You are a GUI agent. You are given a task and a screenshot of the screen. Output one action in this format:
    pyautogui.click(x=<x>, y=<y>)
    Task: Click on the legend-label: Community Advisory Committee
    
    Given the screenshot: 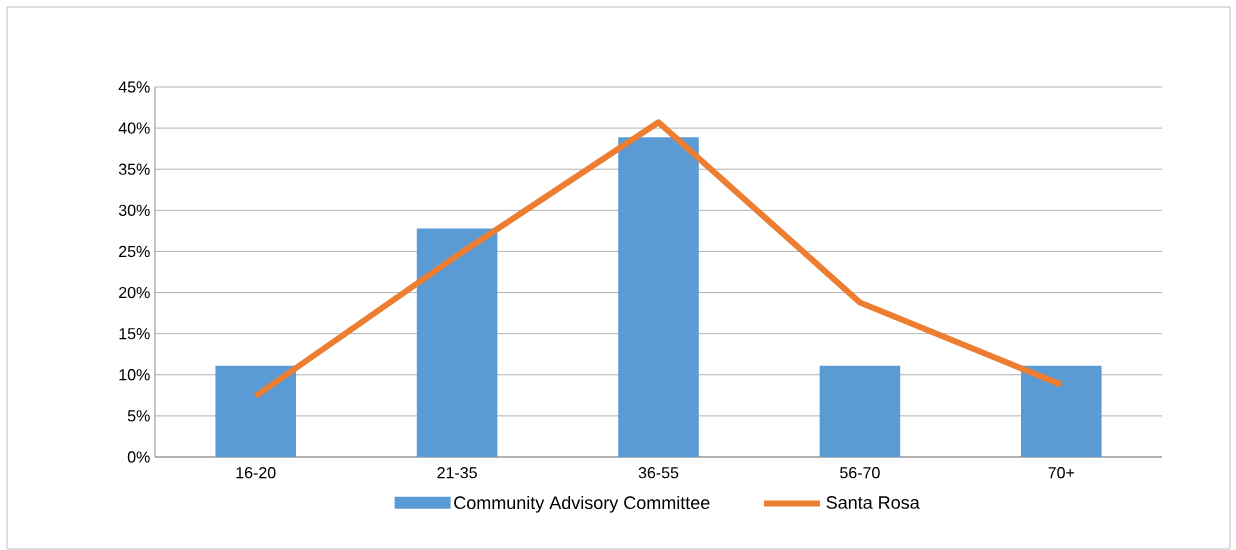 What is the action you would take?
    pyautogui.click(x=582, y=504)
    